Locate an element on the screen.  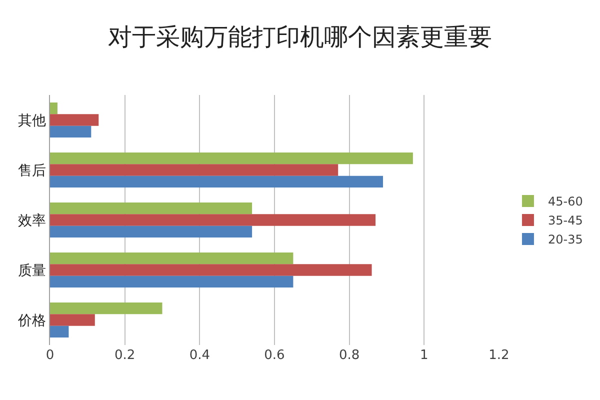
legend-label: 45-60 is located at coordinates (565, 201).